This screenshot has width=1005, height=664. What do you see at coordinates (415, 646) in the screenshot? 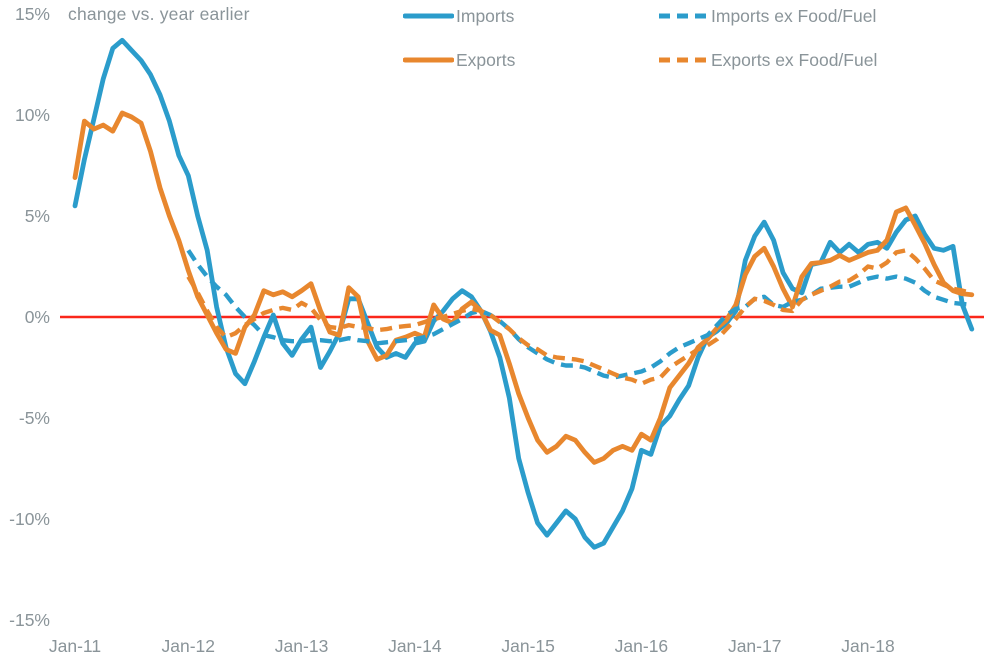
I see `x-axis-label: Jan-14` at bounding box center [415, 646].